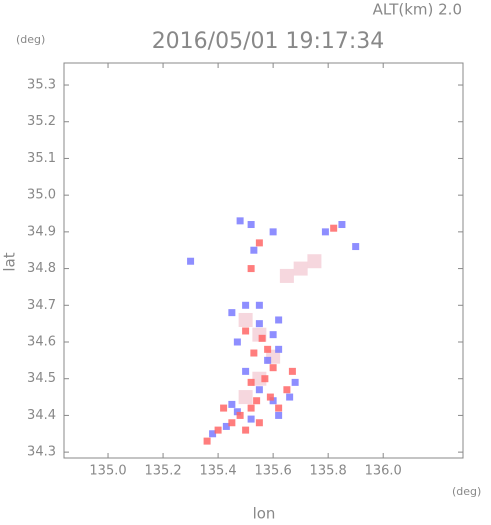 The height and width of the screenshot is (525, 491). Describe the element at coordinates (41, 305) in the screenshot. I see `y-tick-label: 34.7` at that location.